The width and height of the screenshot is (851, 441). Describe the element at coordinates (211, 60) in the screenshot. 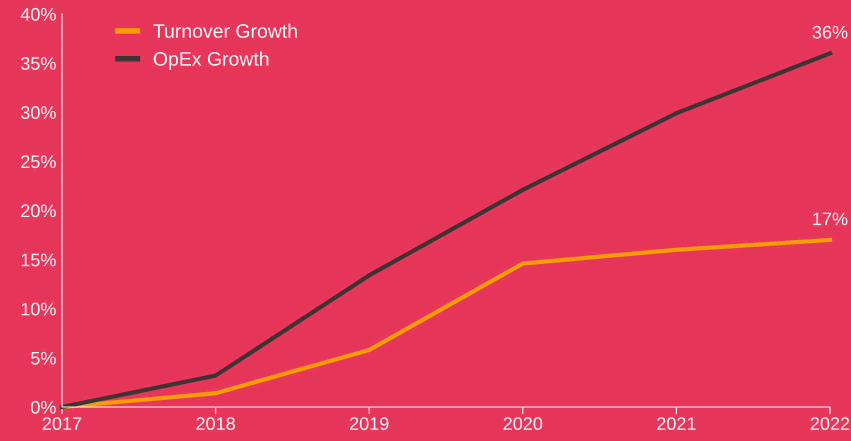

I see `legend-label: OpEx Growth` at that location.